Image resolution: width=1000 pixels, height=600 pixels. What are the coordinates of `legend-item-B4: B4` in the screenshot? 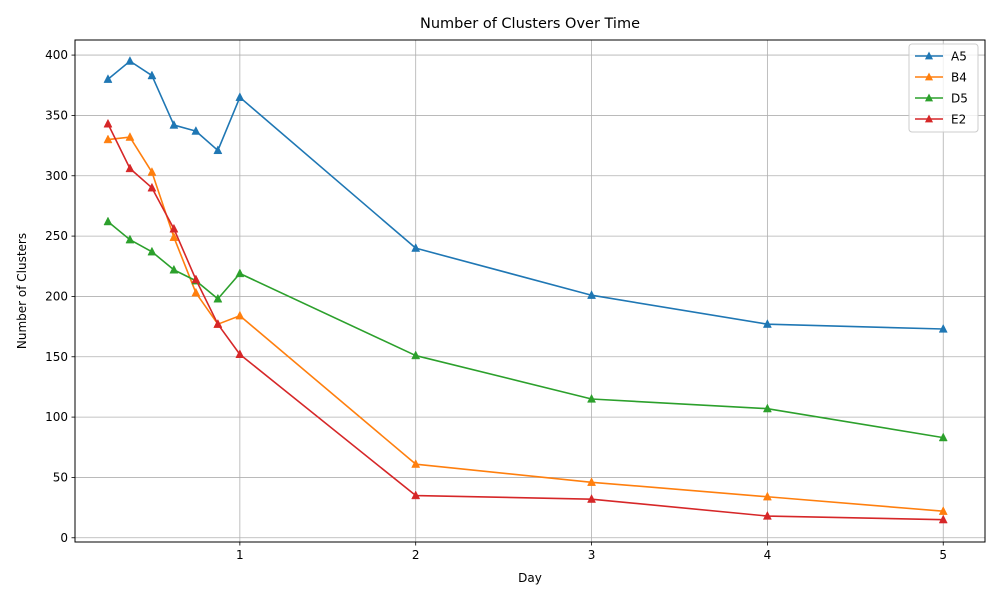 It's located at (941, 78).